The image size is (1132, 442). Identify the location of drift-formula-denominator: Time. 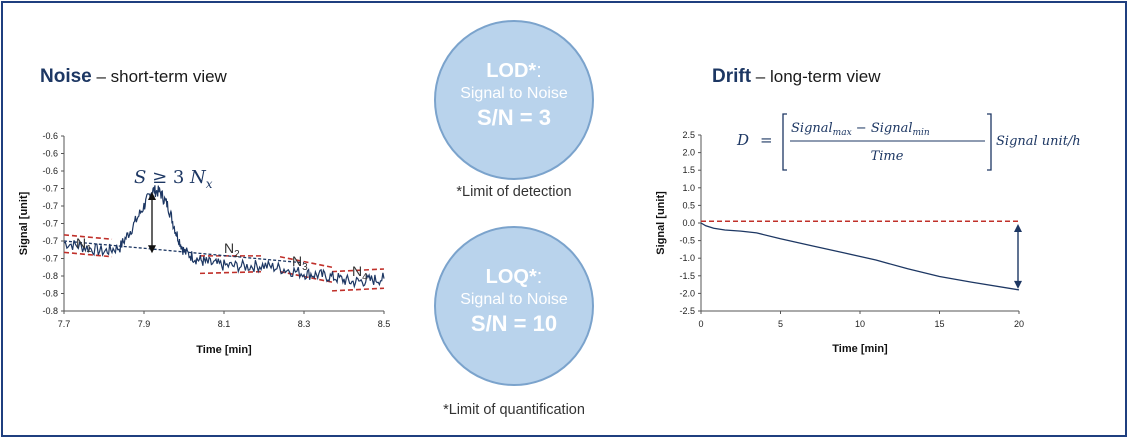
(887, 156).